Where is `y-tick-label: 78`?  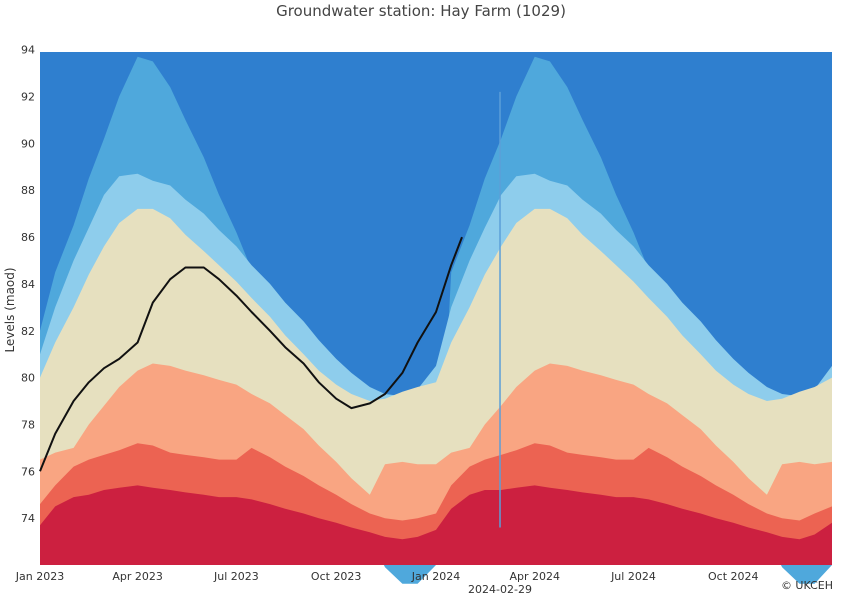
y-tick-label: 78 is located at coordinates (28, 424).